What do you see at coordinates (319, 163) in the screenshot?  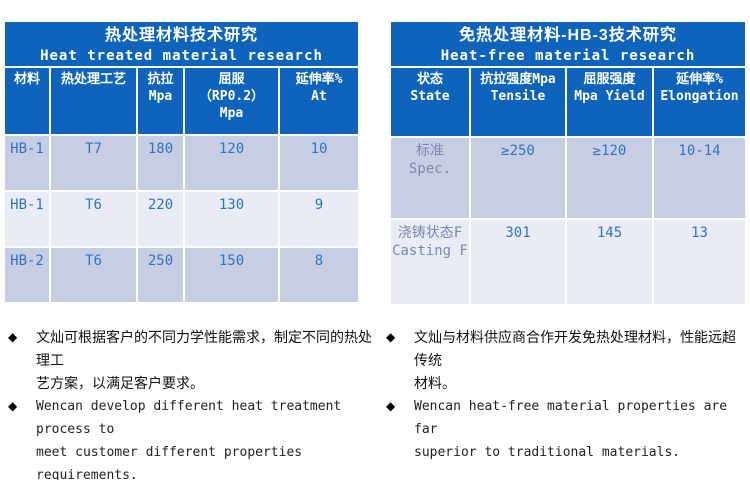 I see `cell: 10` at bounding box center [319, 163].